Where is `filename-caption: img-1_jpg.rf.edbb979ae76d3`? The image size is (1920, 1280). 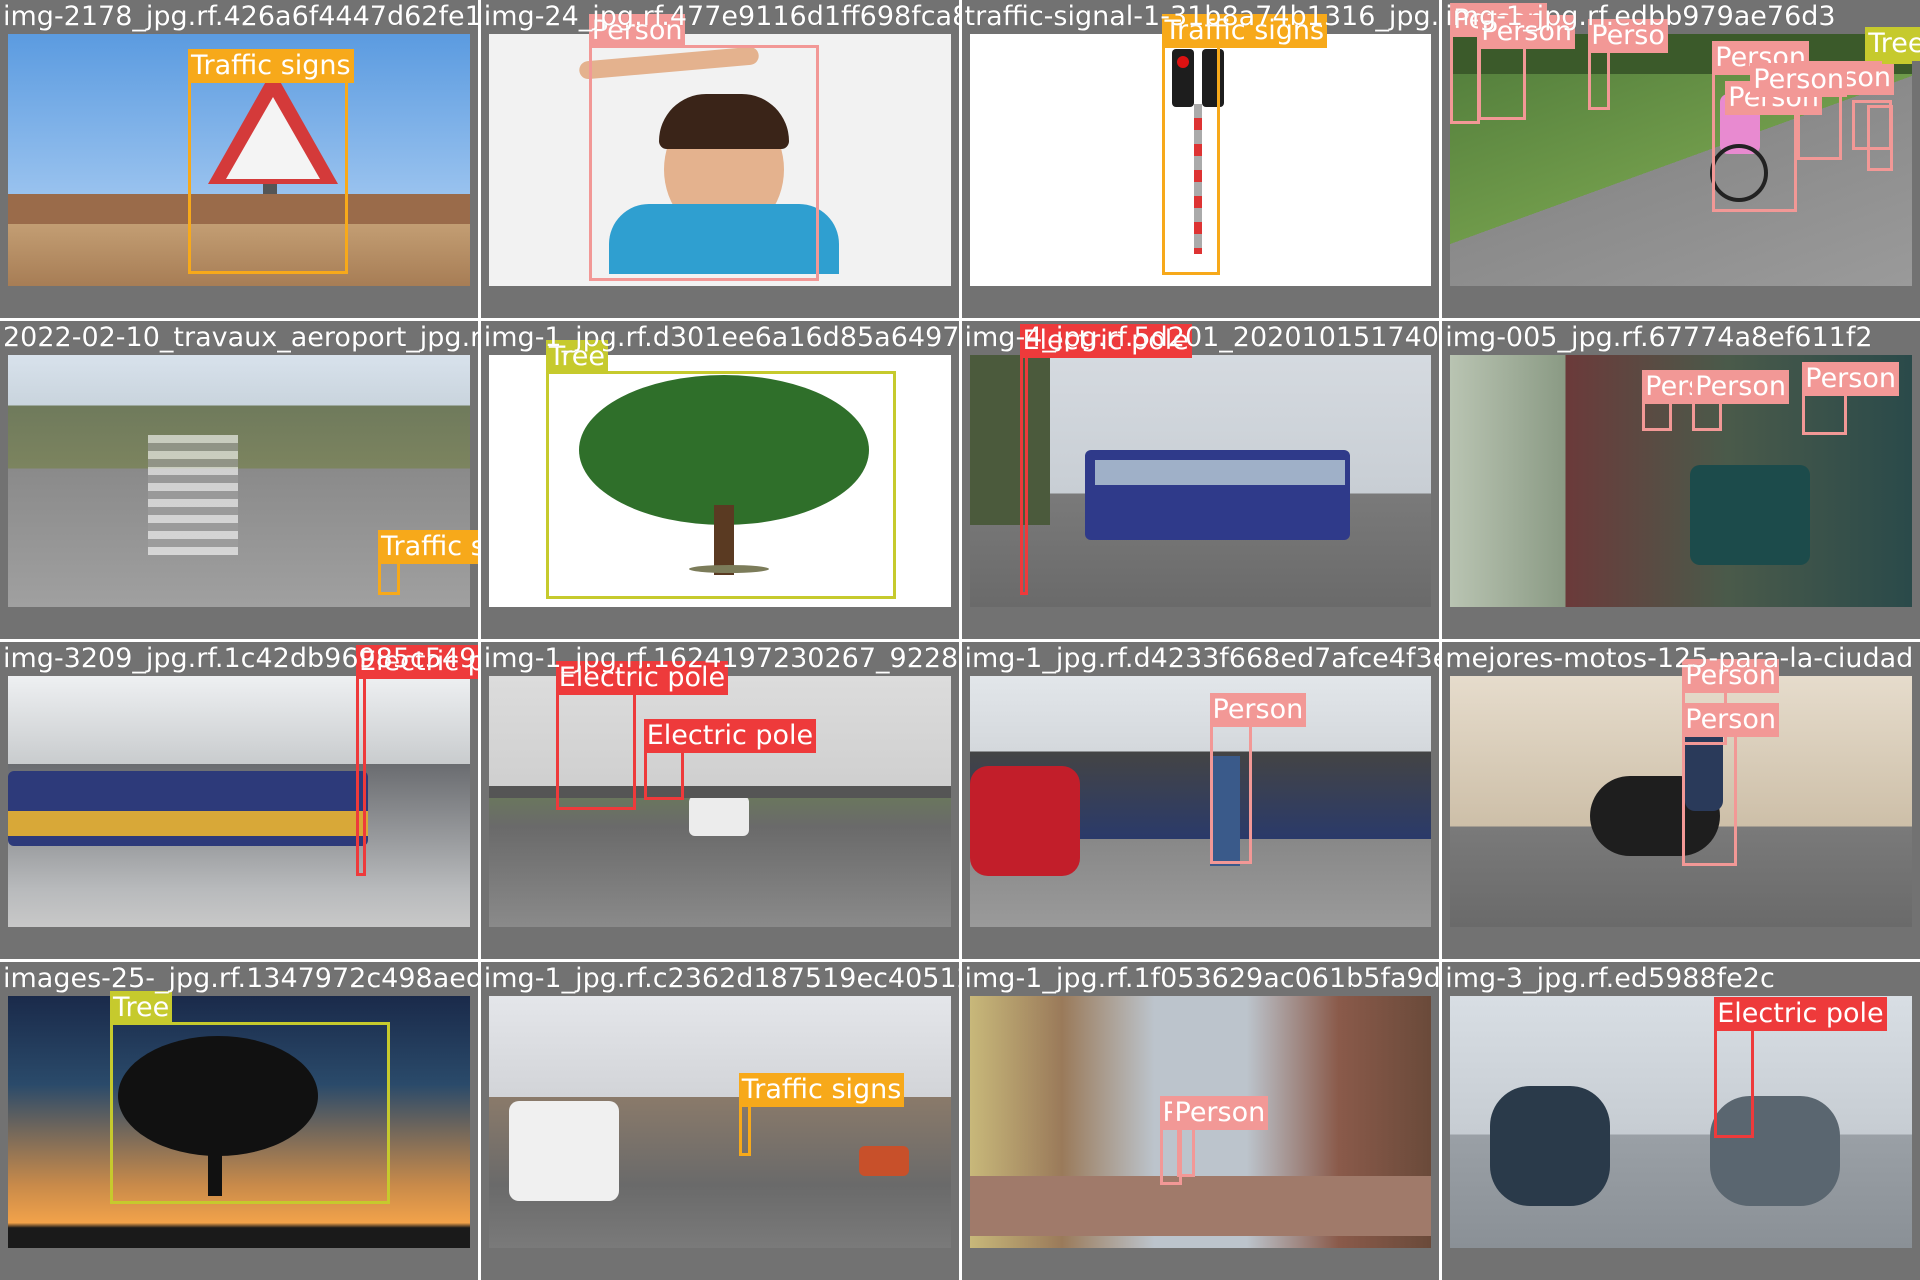 filename-caption: img-1_jpg.rf.edbb979ae76d3 is located at coordinates (1640, 16).